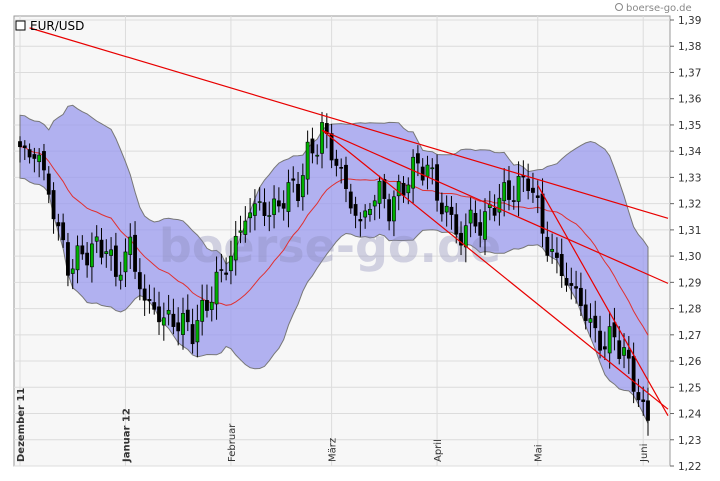 This screenshot has width=720, height=481. Describe the element at coordinates (330, 246) in the screenshot. I see `logo-watermark: boerse-go.de` at that location.